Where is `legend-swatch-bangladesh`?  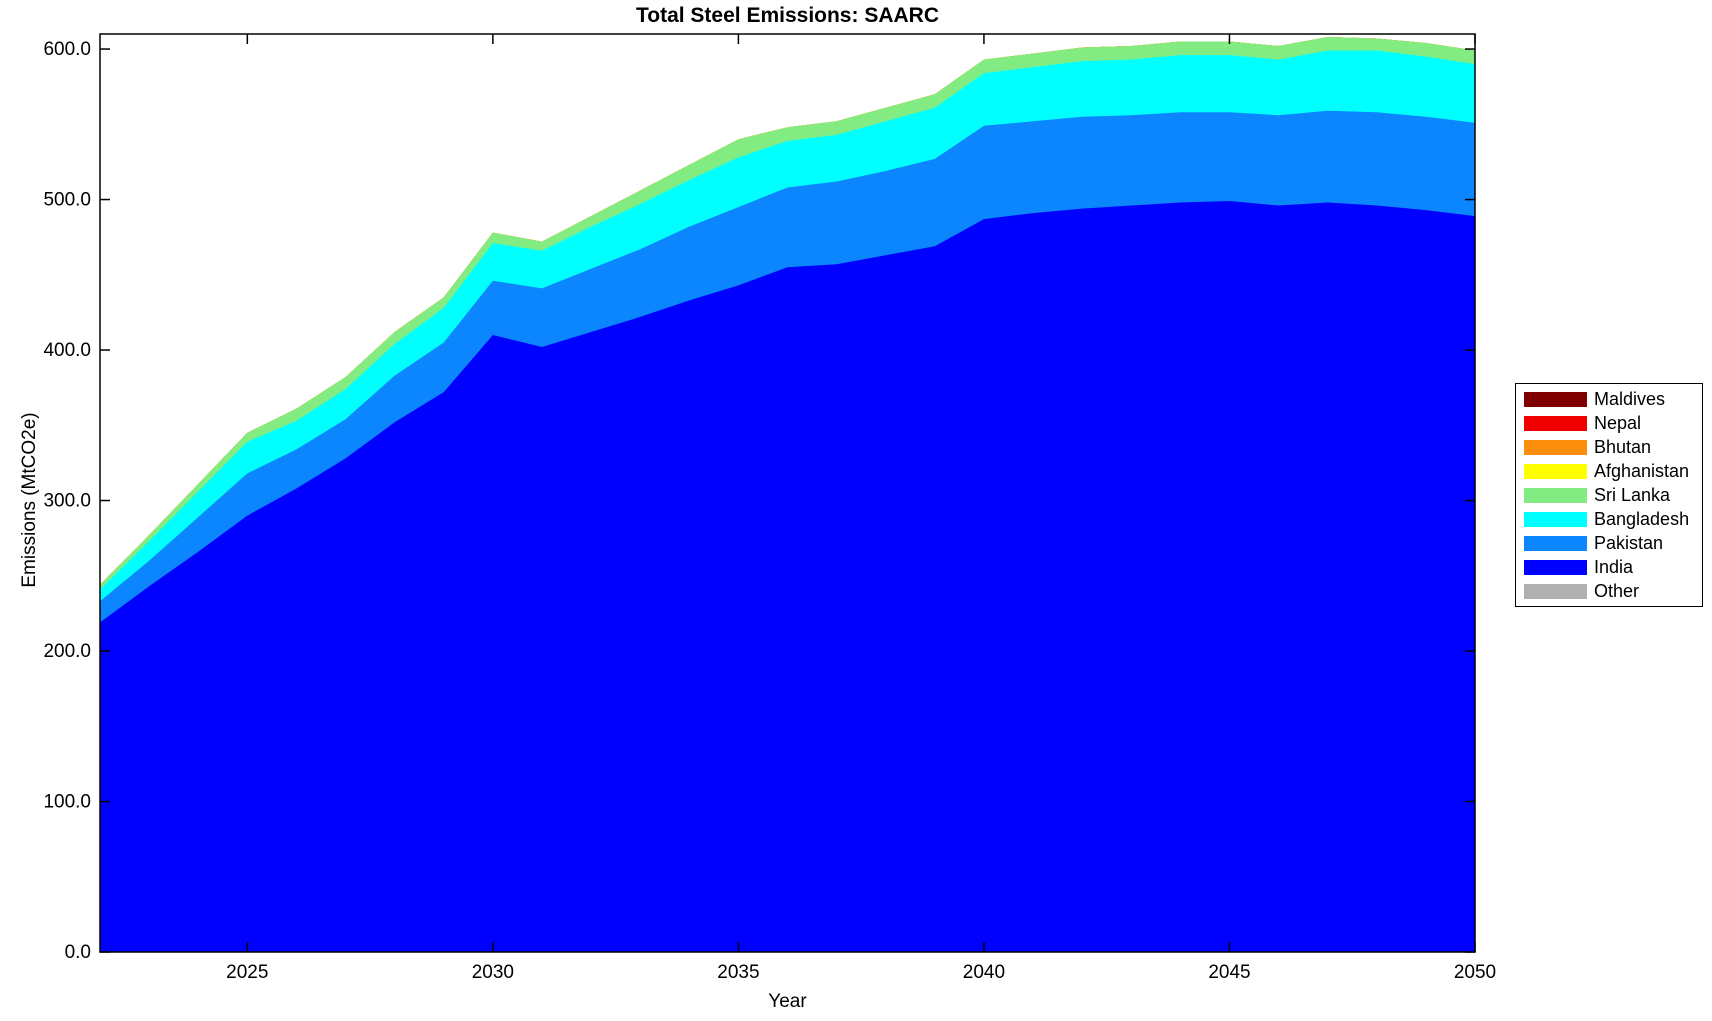 legend-swatch-bangladesh is located at coordinates (1555, 519).